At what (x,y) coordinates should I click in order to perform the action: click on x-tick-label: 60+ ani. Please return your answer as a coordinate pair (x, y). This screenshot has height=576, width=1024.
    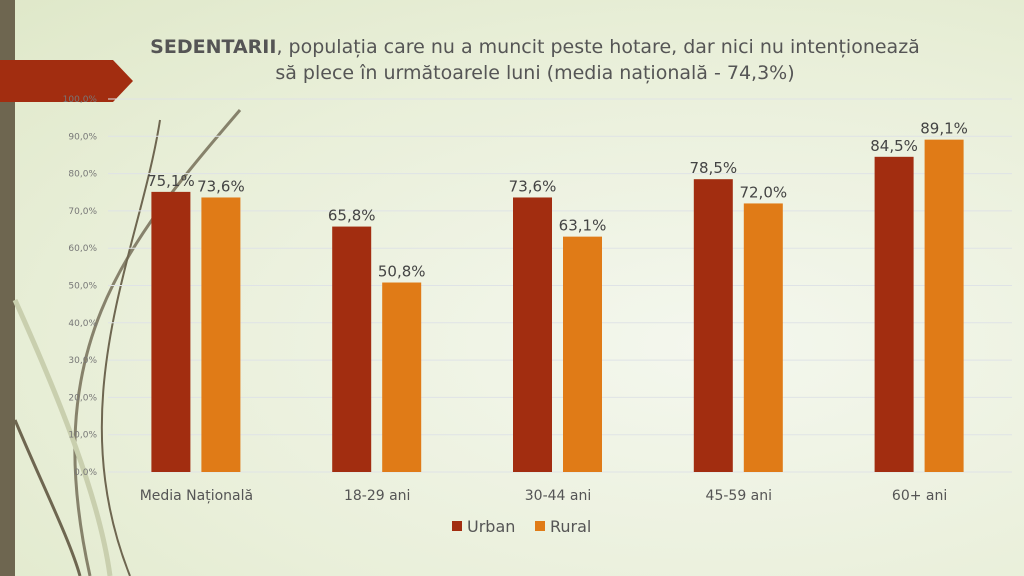
    Looking at the image, I should click on (919, 496).